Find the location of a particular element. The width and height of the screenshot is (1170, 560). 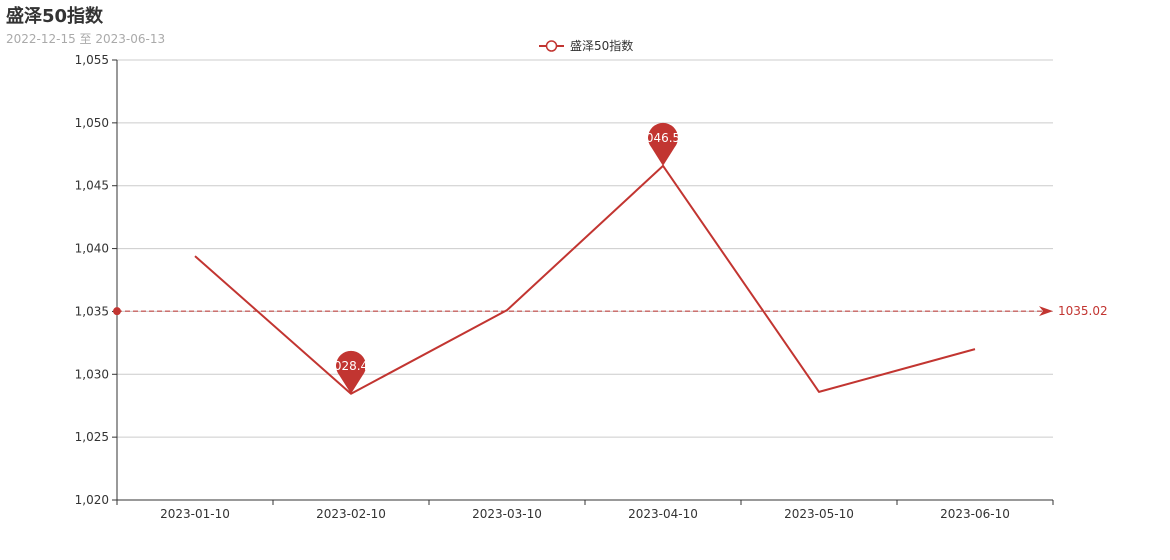

chart-title: 盛泽50指数 is located at coordinates (55, 16).